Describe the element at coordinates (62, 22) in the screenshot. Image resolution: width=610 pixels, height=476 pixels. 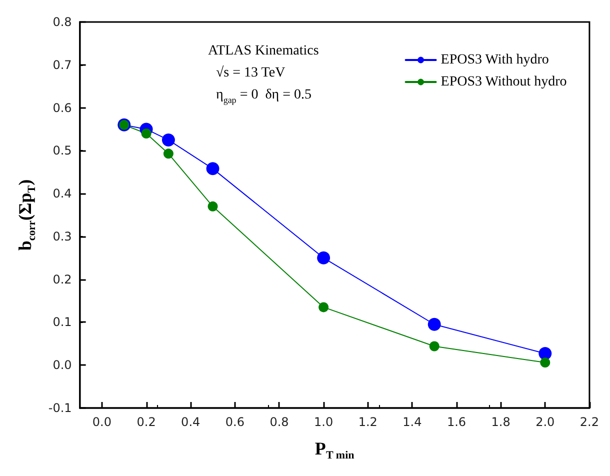
I see `y-tick-label: 0.8` at that location.